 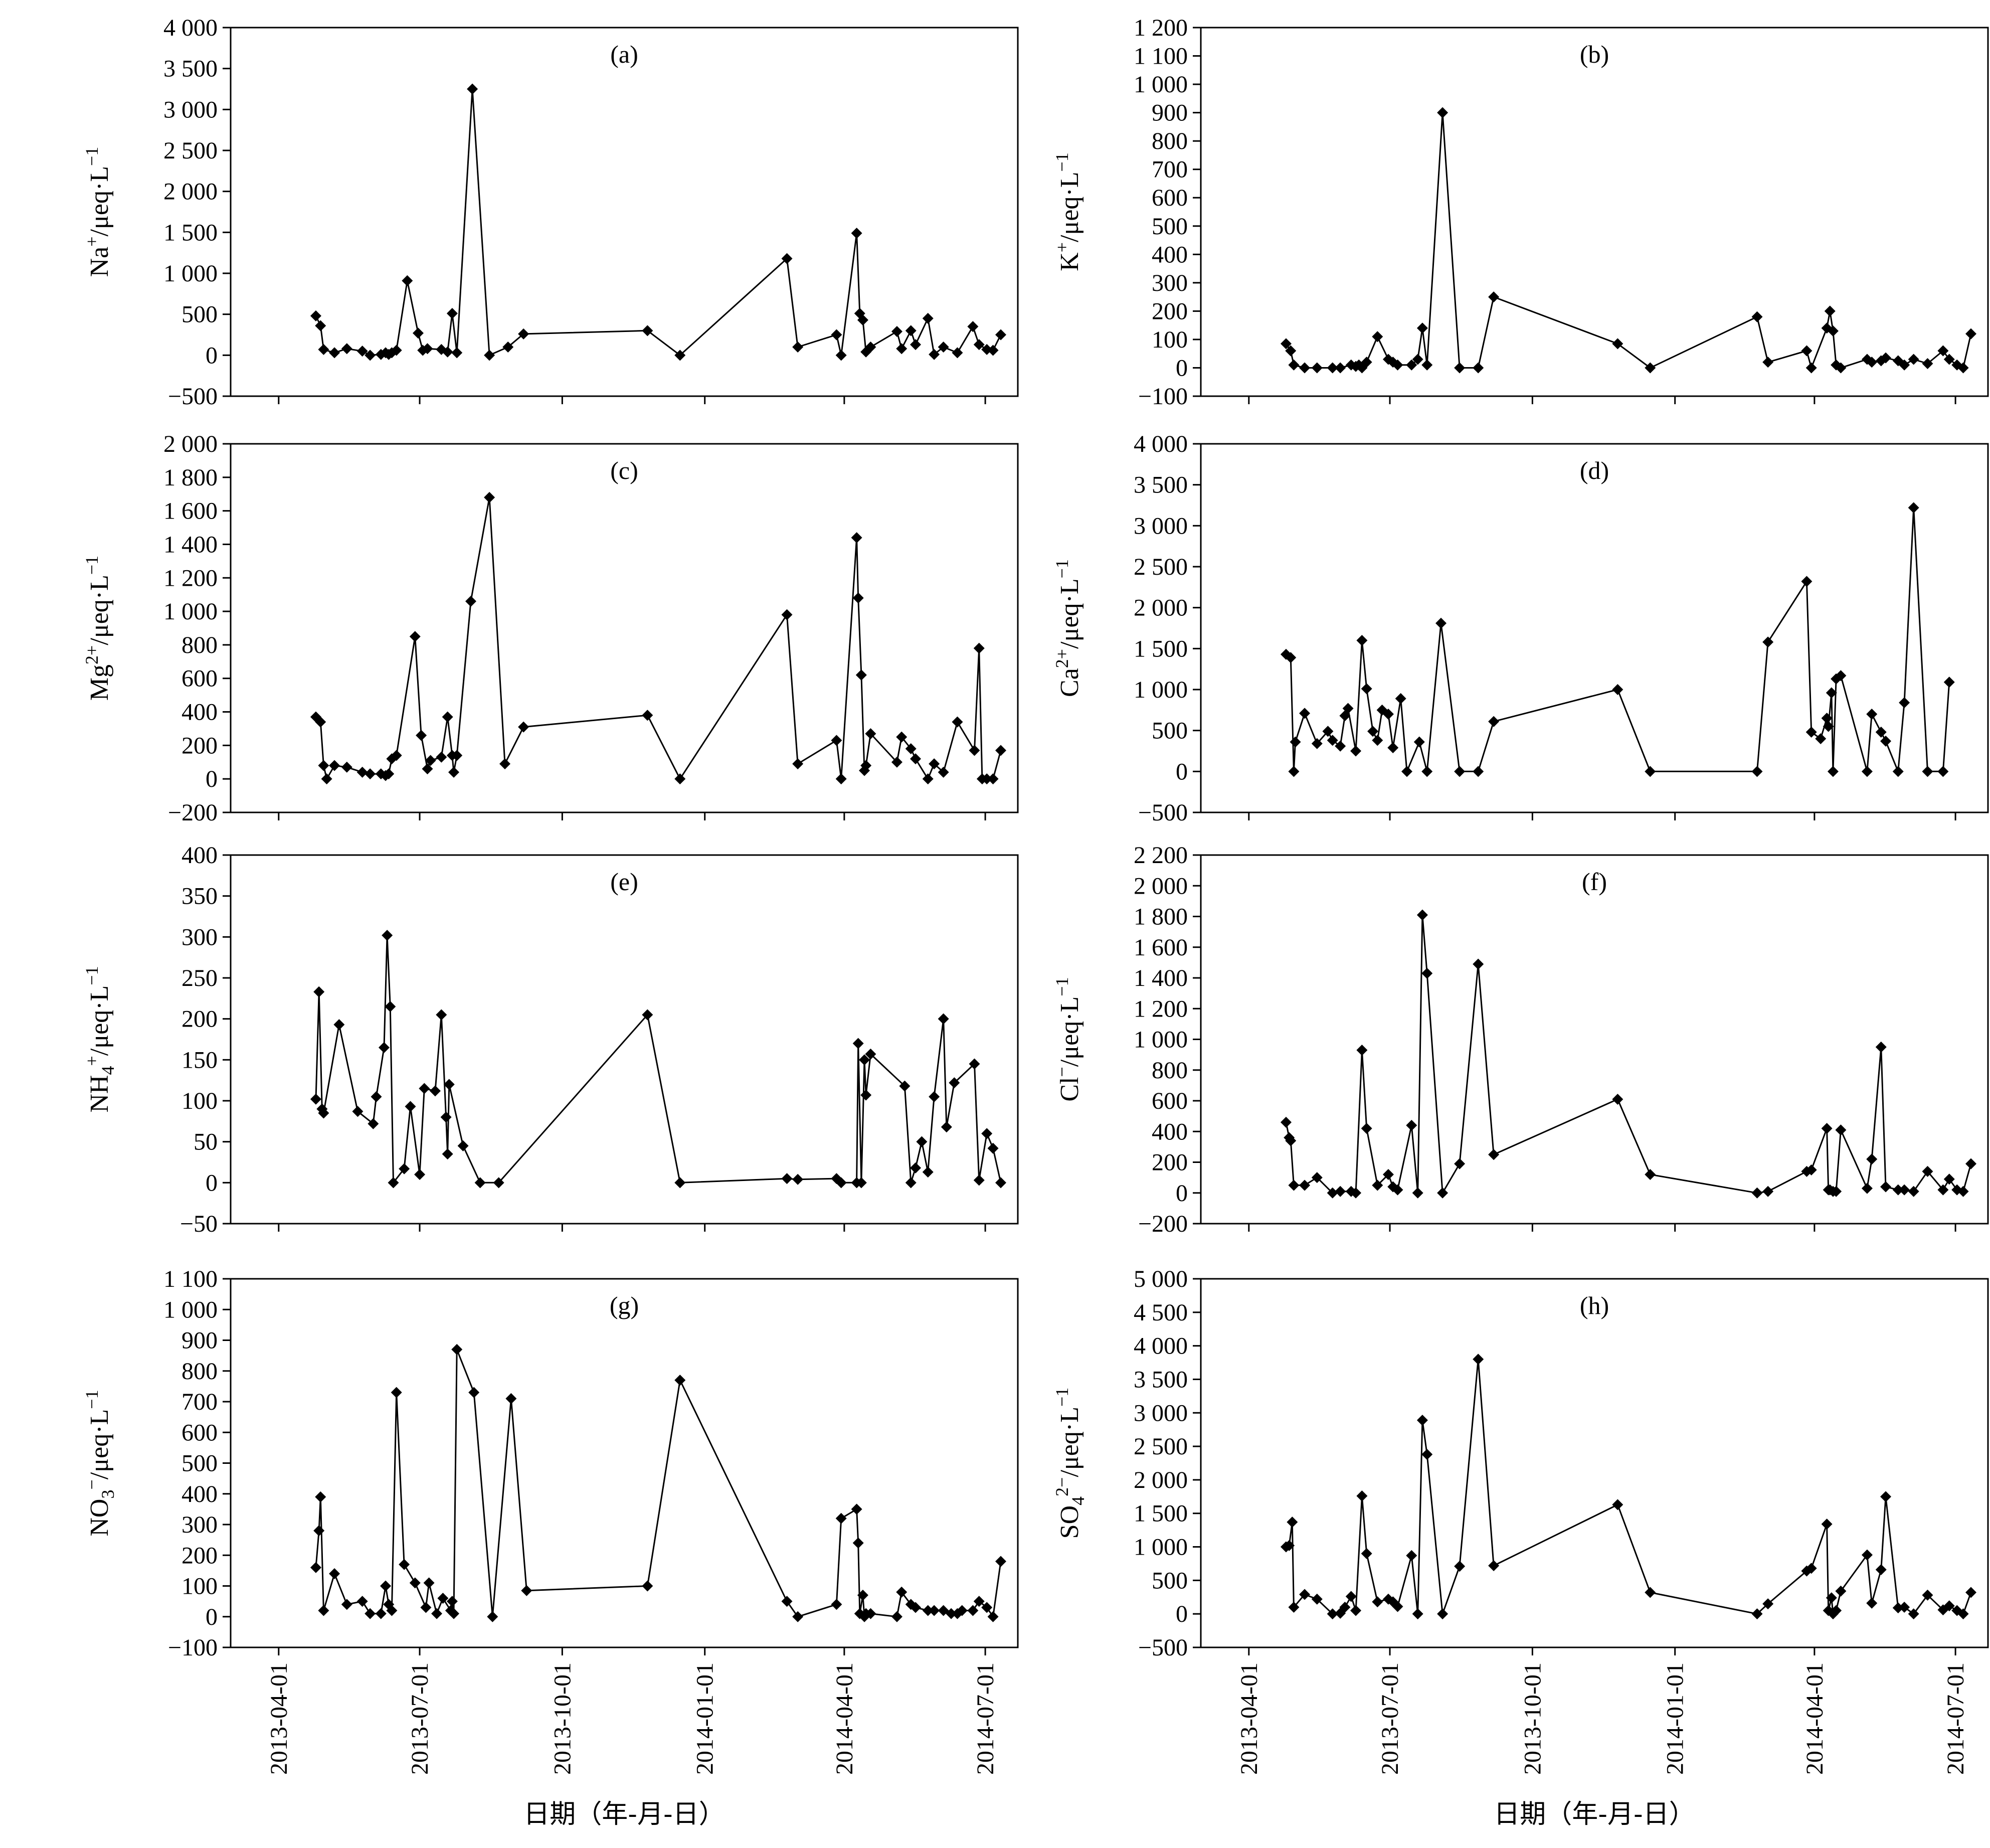 What do you see at coordinates (1161, 28) in the screenshot?
I see `y-tick-label: 1 200` at bounding box center [1161, 28].